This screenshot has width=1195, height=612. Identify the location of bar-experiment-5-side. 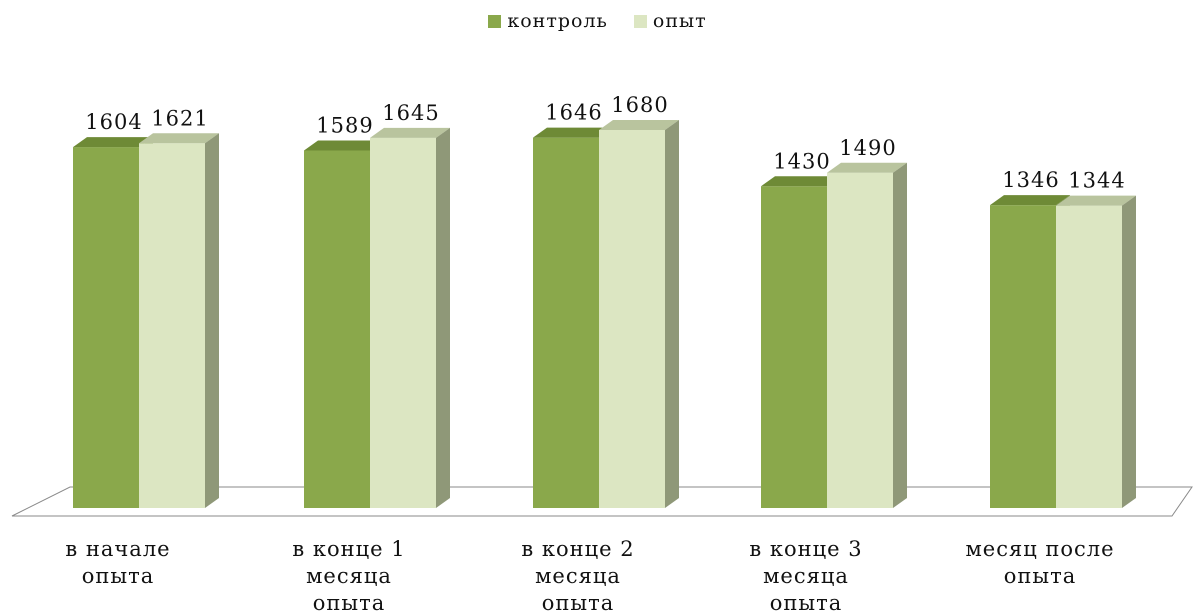
(1129, 351).